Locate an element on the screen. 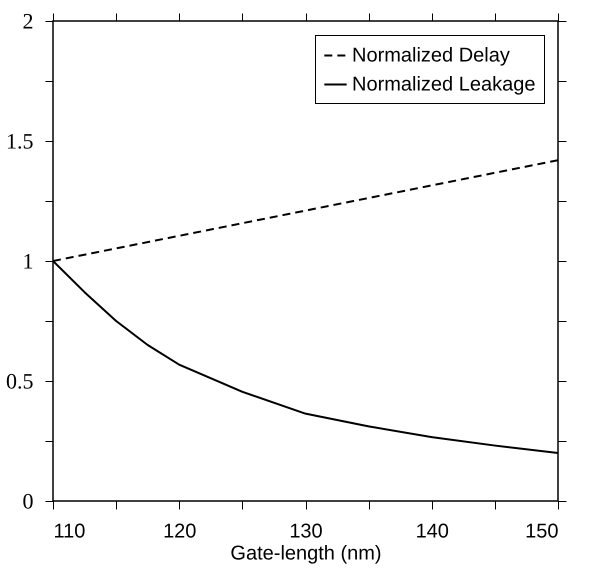 This screenshot has width=589, height=575. y-tick-label: 0.5 is located at coordinates (20, 381).